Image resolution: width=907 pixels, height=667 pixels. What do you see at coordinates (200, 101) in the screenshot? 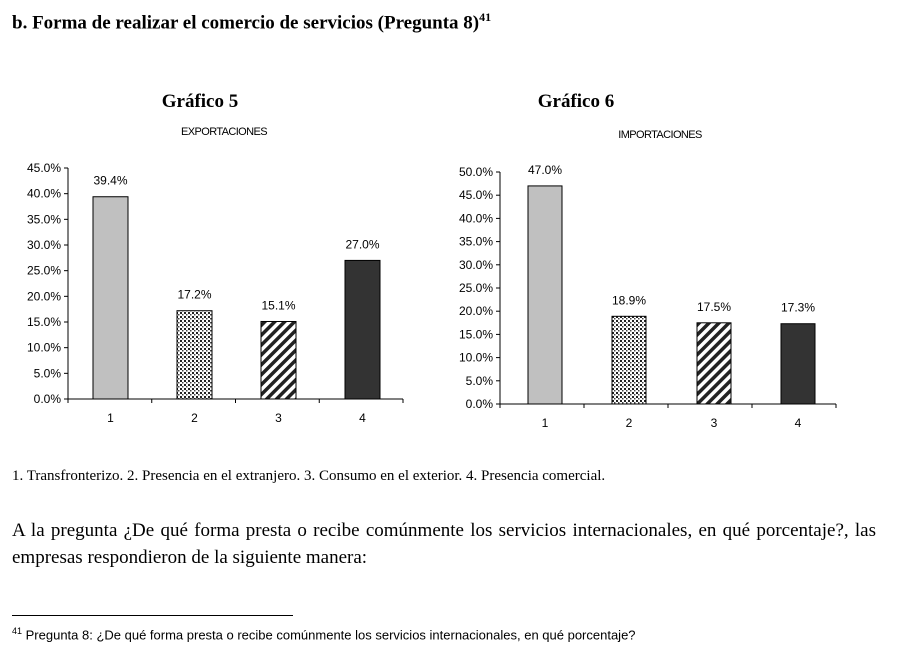
I see `chart-5-title: Gráfico 5` at bounding box center [200, 101].